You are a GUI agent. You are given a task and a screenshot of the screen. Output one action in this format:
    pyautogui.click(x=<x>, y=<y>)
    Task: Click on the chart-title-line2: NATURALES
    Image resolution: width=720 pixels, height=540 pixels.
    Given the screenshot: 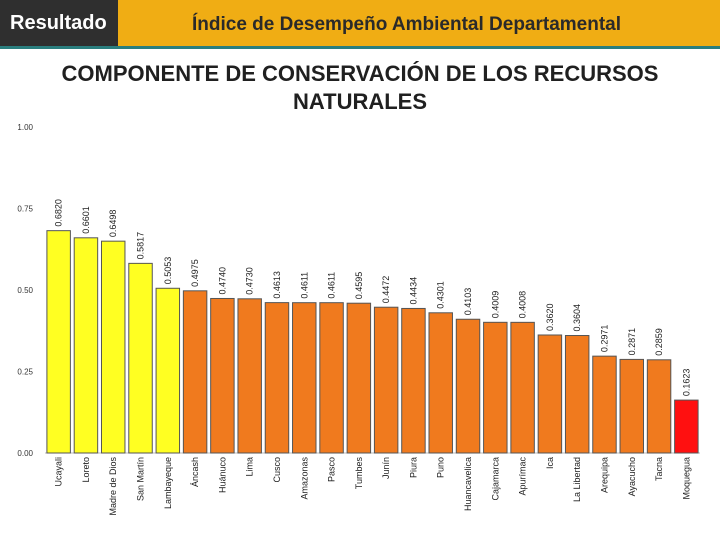 What is the action you would take?
    pyautogui.click(x=360, y=101)
    